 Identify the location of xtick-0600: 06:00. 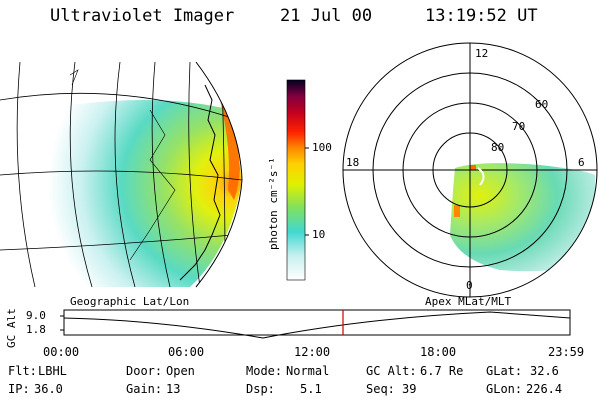
(186, 352).